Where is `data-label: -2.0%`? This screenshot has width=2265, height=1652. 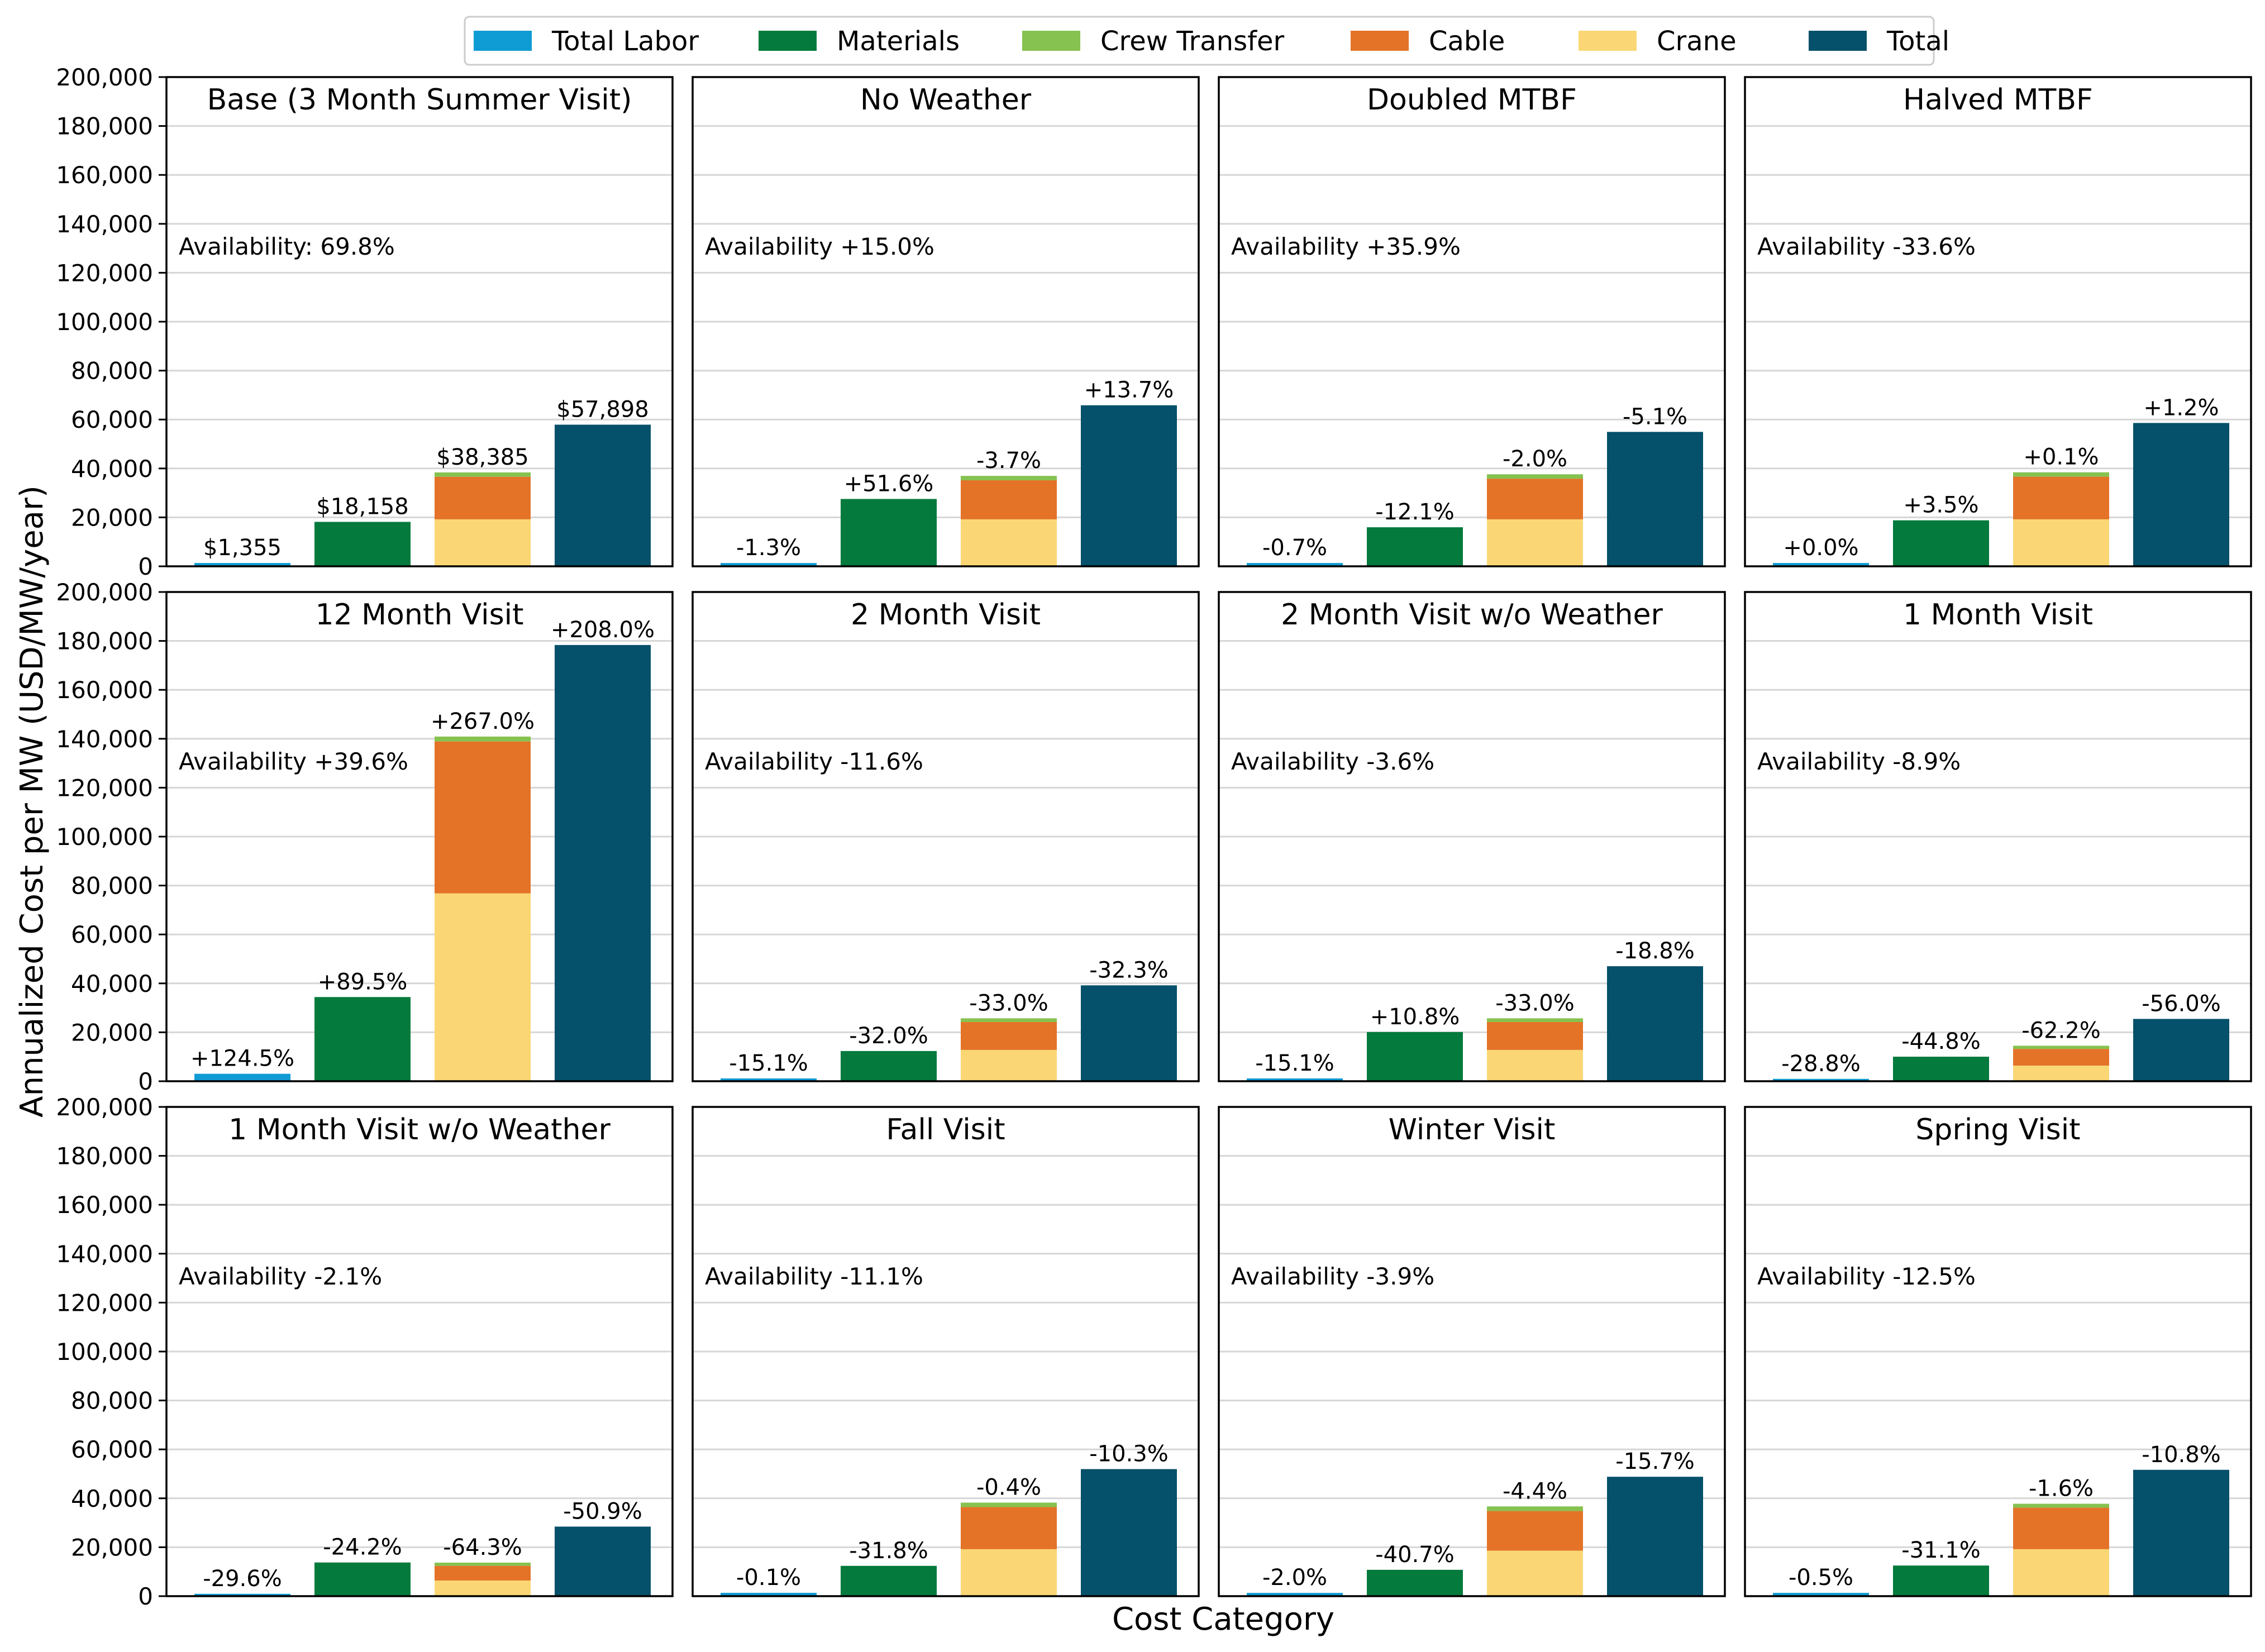 data-label: -2.0% is located at coordinates (1535, 459).